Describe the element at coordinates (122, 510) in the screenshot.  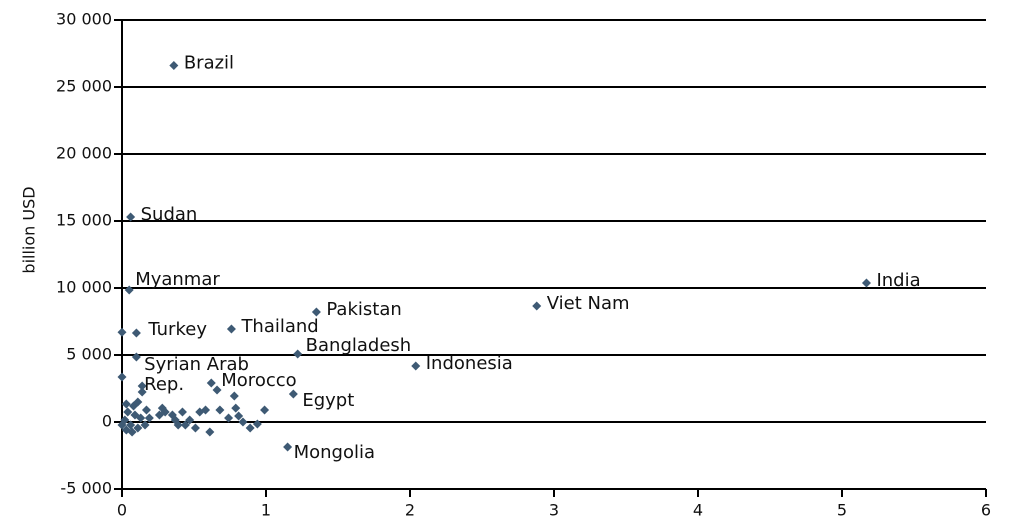
I see `x-tick-label: 0` at that location.